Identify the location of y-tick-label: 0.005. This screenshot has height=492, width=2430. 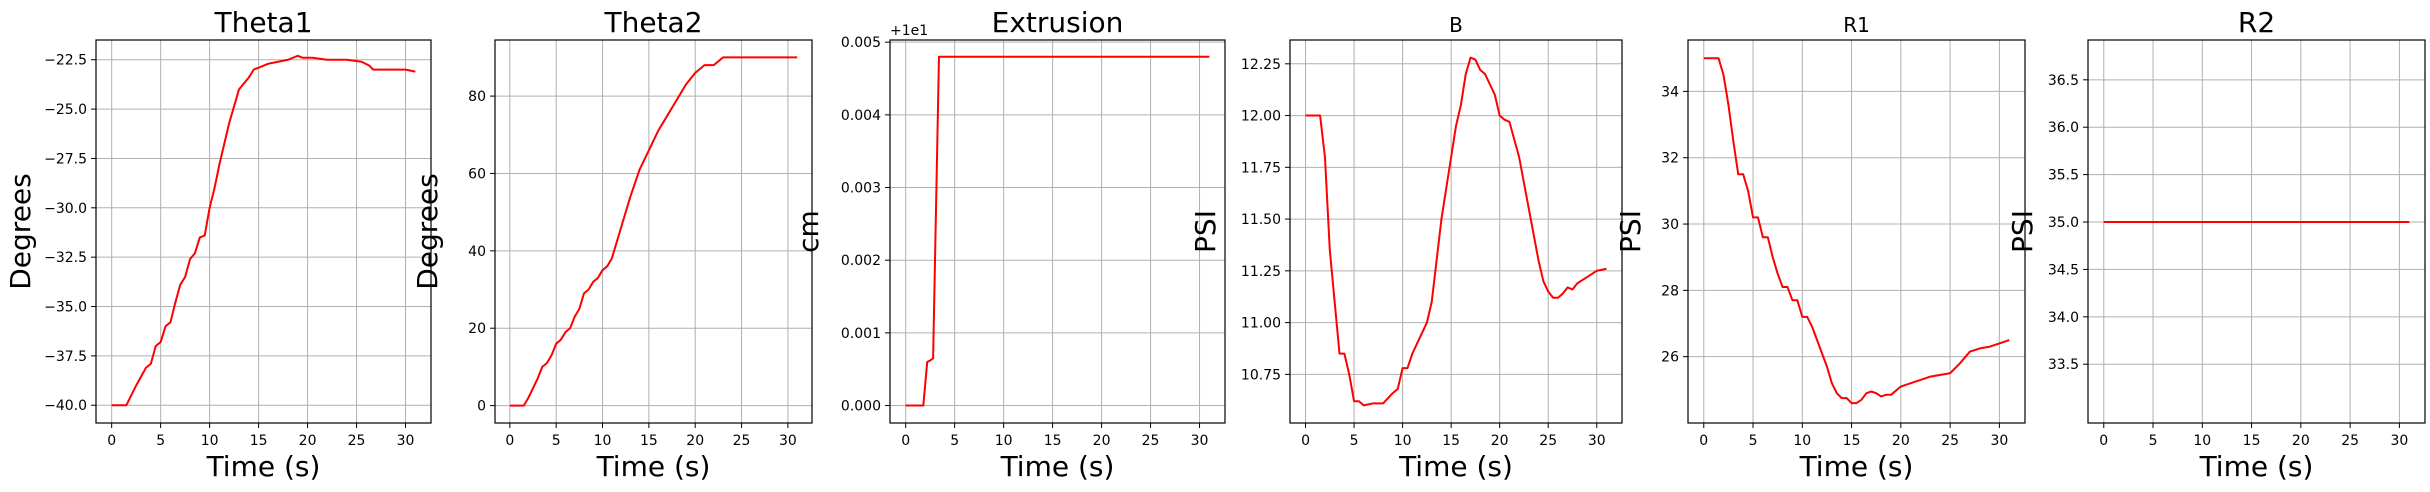
(861, 43).